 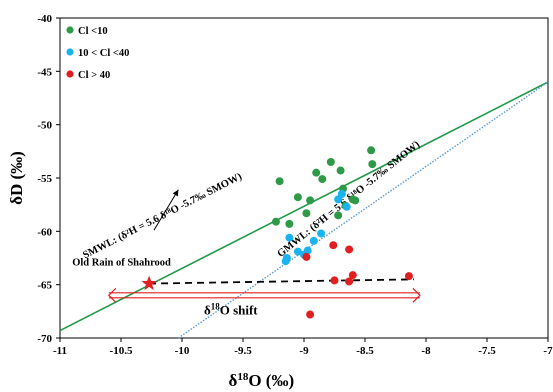 I want to click on legend-label-2: 10 < Cl <40, so click(x=103, y=53).